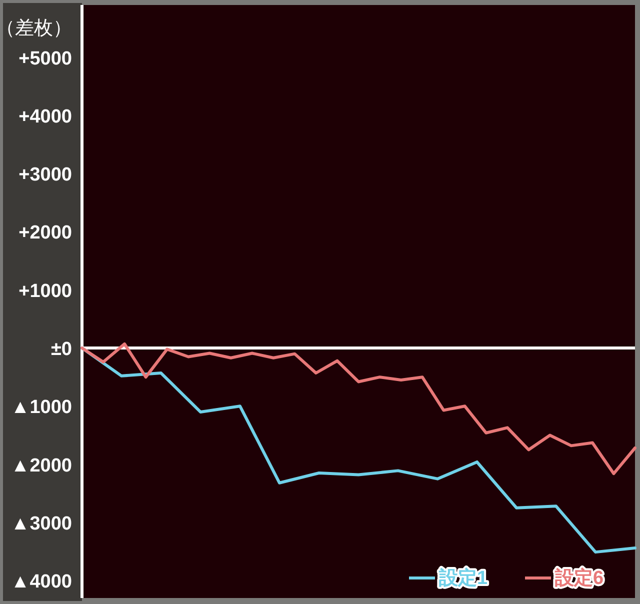 The height and width of the screenshot is (604, 640). I want to click on y-tick-label: +3000, so click(45, 175).